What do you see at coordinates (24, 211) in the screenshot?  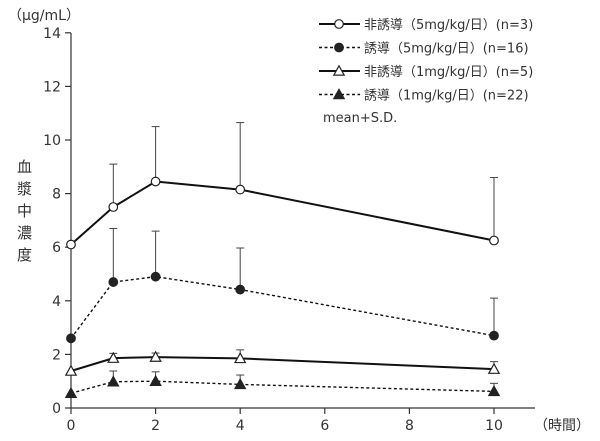 I see `y-axis-label-char: 中` at bounding box center [24, 211].